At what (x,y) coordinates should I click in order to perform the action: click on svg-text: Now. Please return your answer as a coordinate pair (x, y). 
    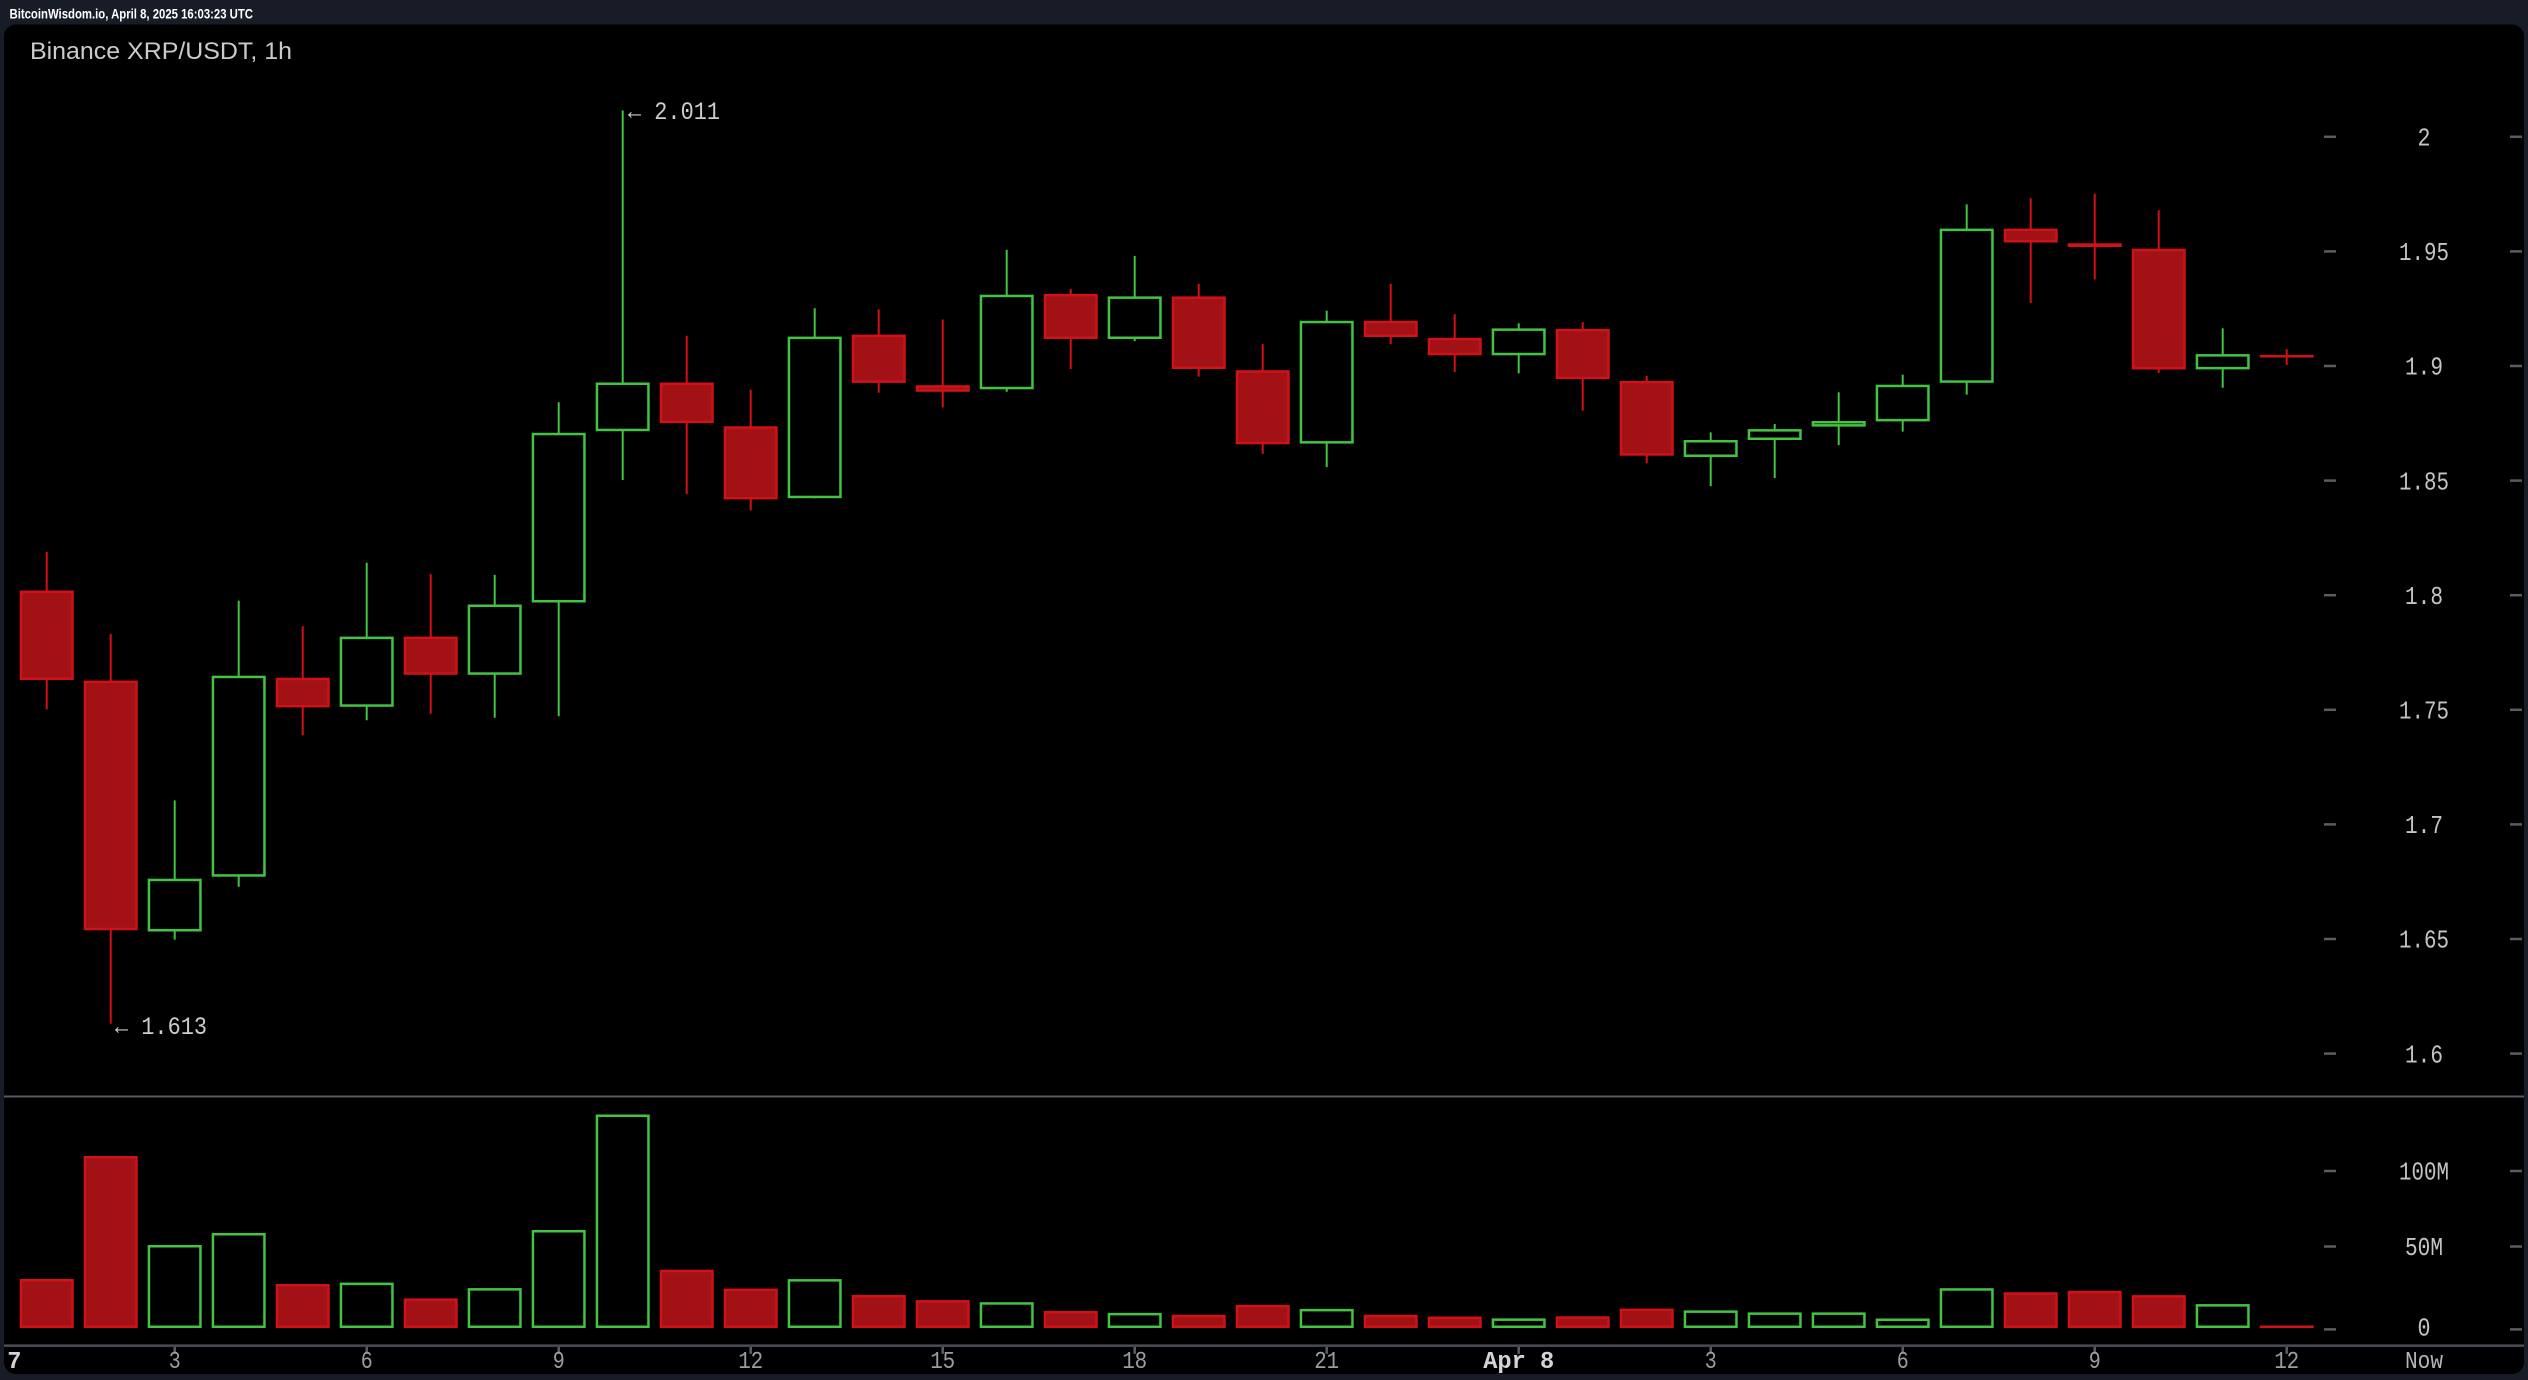
    Looking at the image, I should click on (2424, 1362).